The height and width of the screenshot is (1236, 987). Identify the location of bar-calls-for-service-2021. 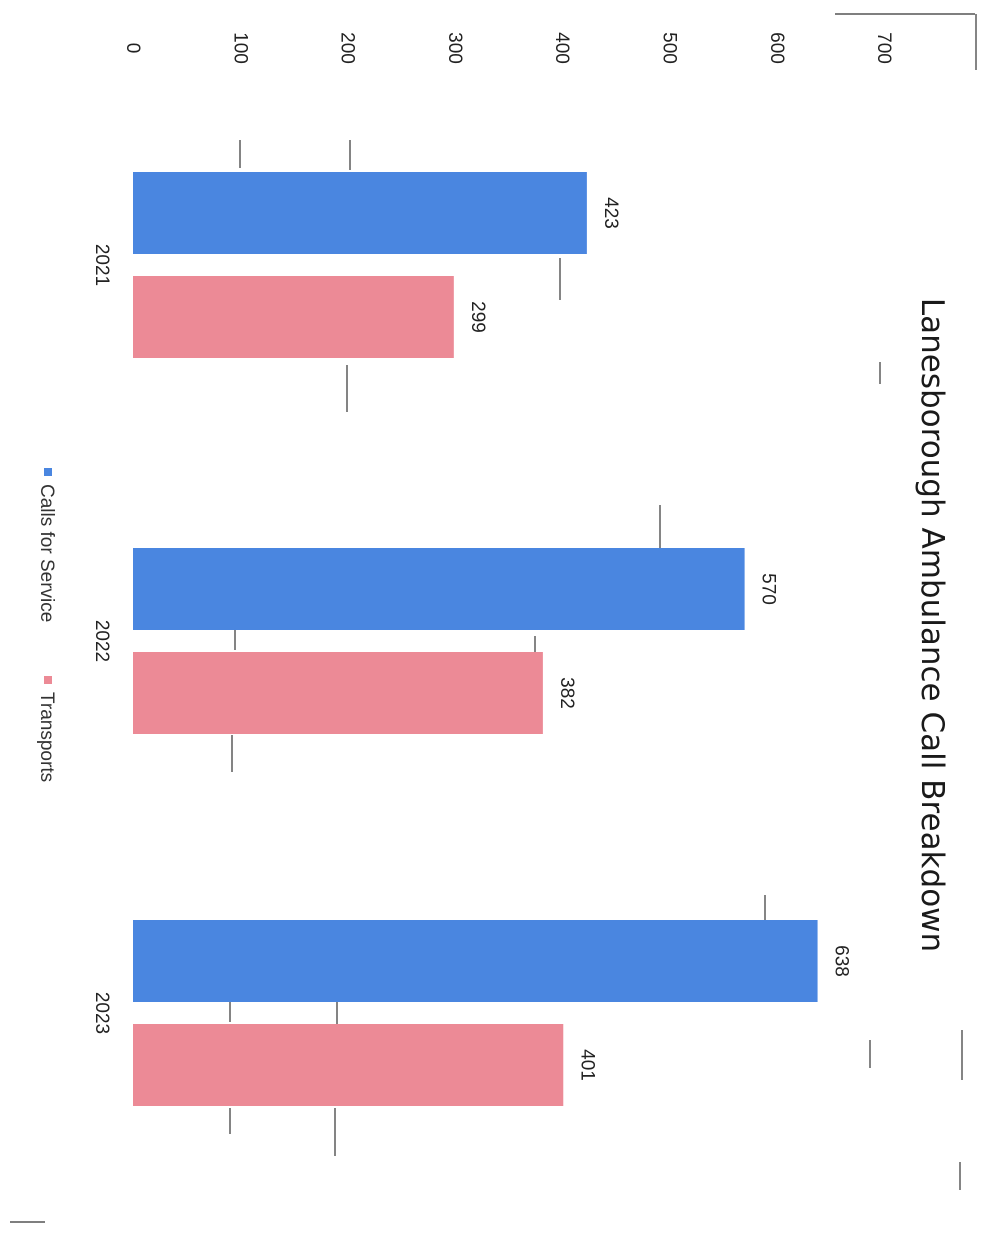
(360, 213).